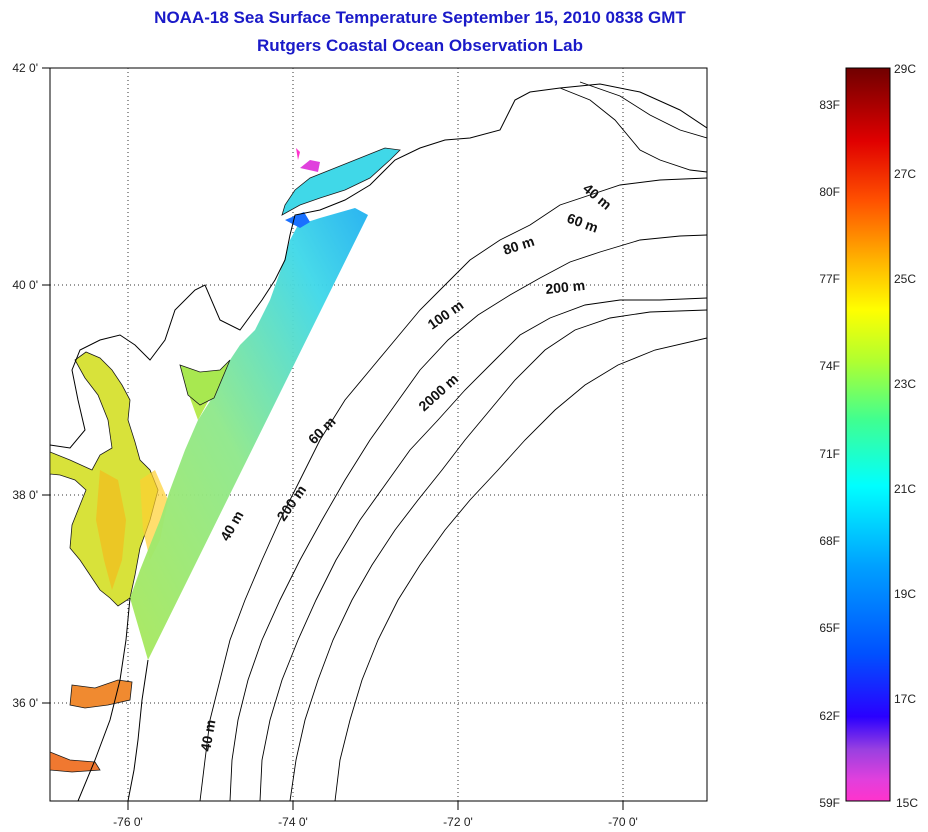 Image resolution: width=928 pixels, height=832 pixels. Describe the element at coordinates (25, 68) in the screenshot. I see `lat-label: 42 0'` at that location.